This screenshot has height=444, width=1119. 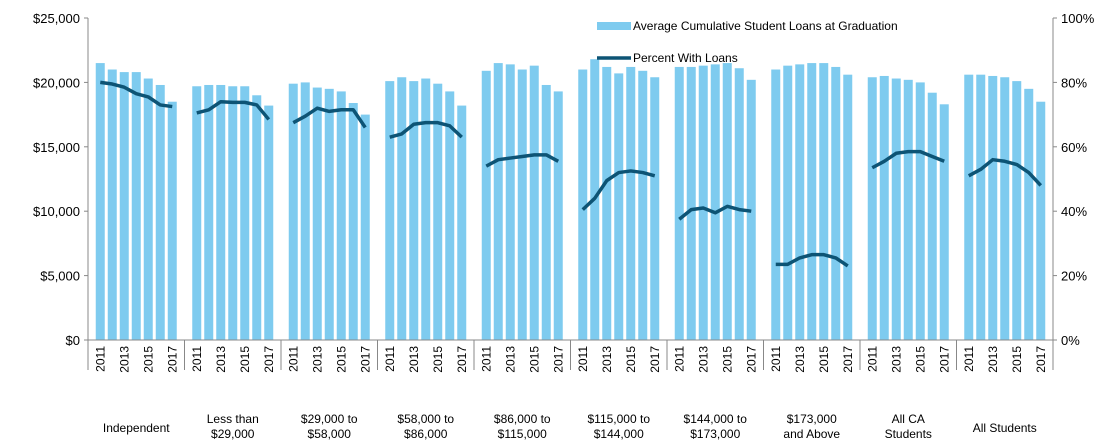 What do you see at coordinates (685, 58) in the screenshot?
I see `legend-label: Percent With Loans` at bounding box center [685, 58].